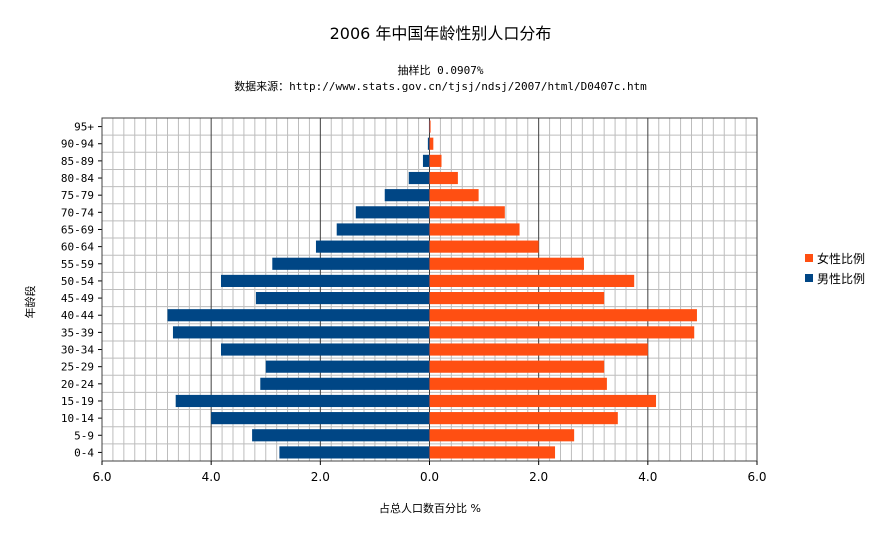  I want to click on legend: 女性比例 男性比例, so click(835, 268).